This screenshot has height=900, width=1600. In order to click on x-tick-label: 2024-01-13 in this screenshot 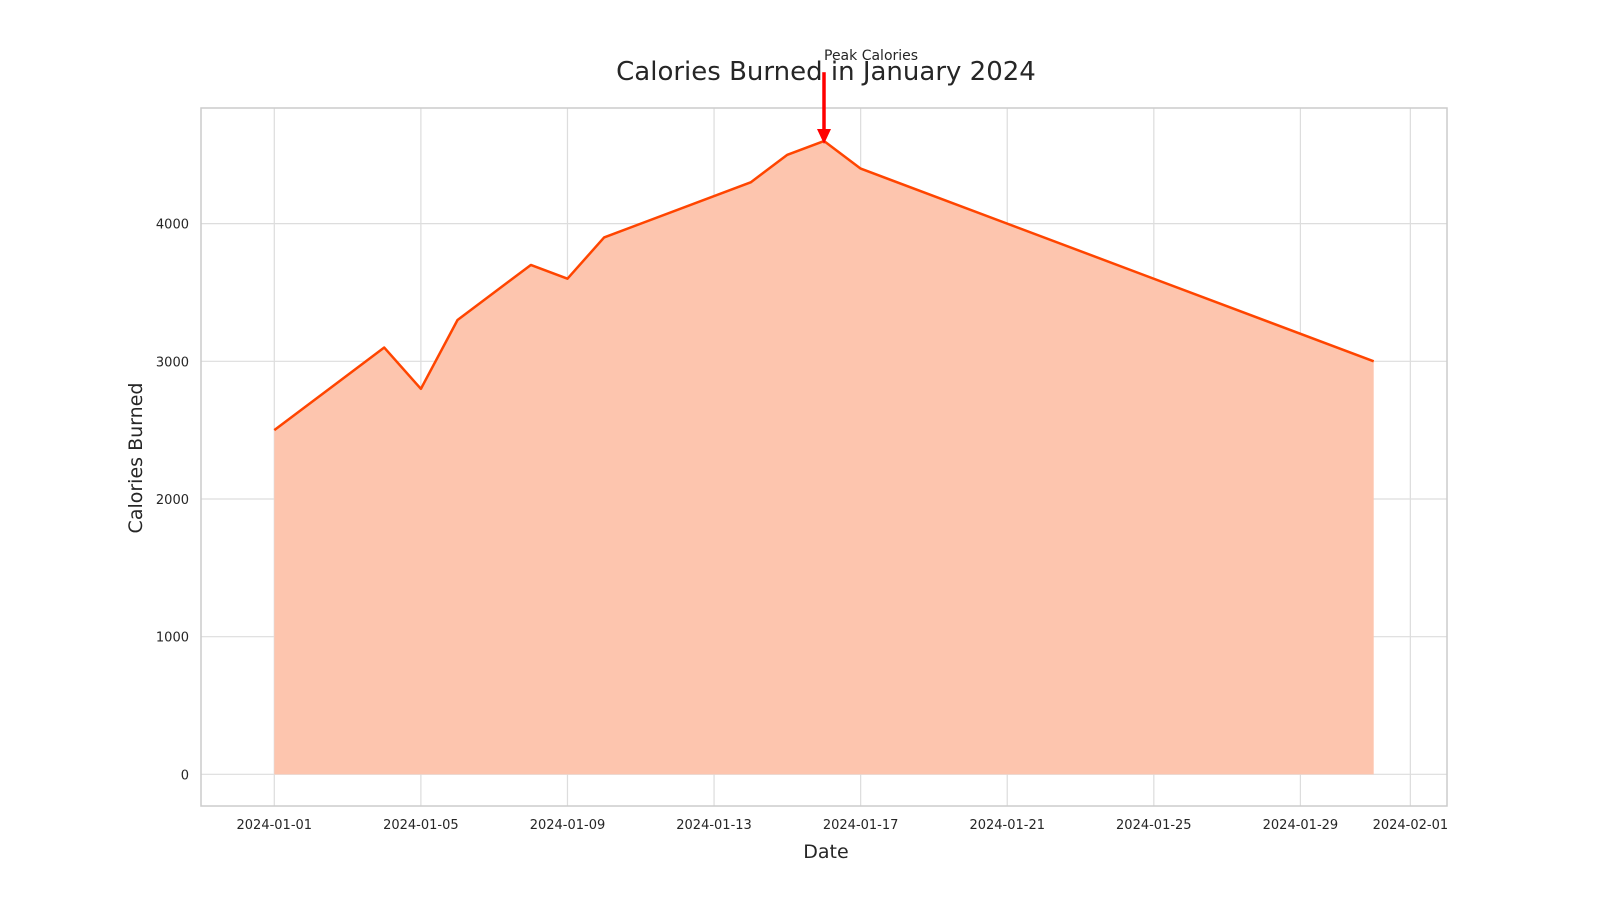, I will do `click(714, 825)`.